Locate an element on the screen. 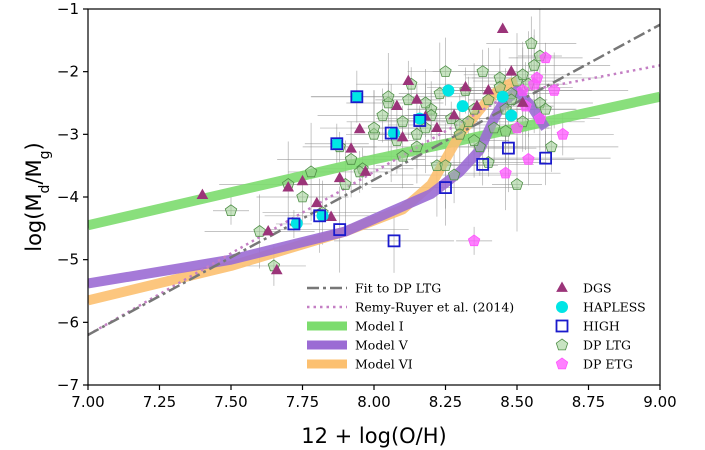  y-tick-label: −5 is located at coordinates (68, 260).